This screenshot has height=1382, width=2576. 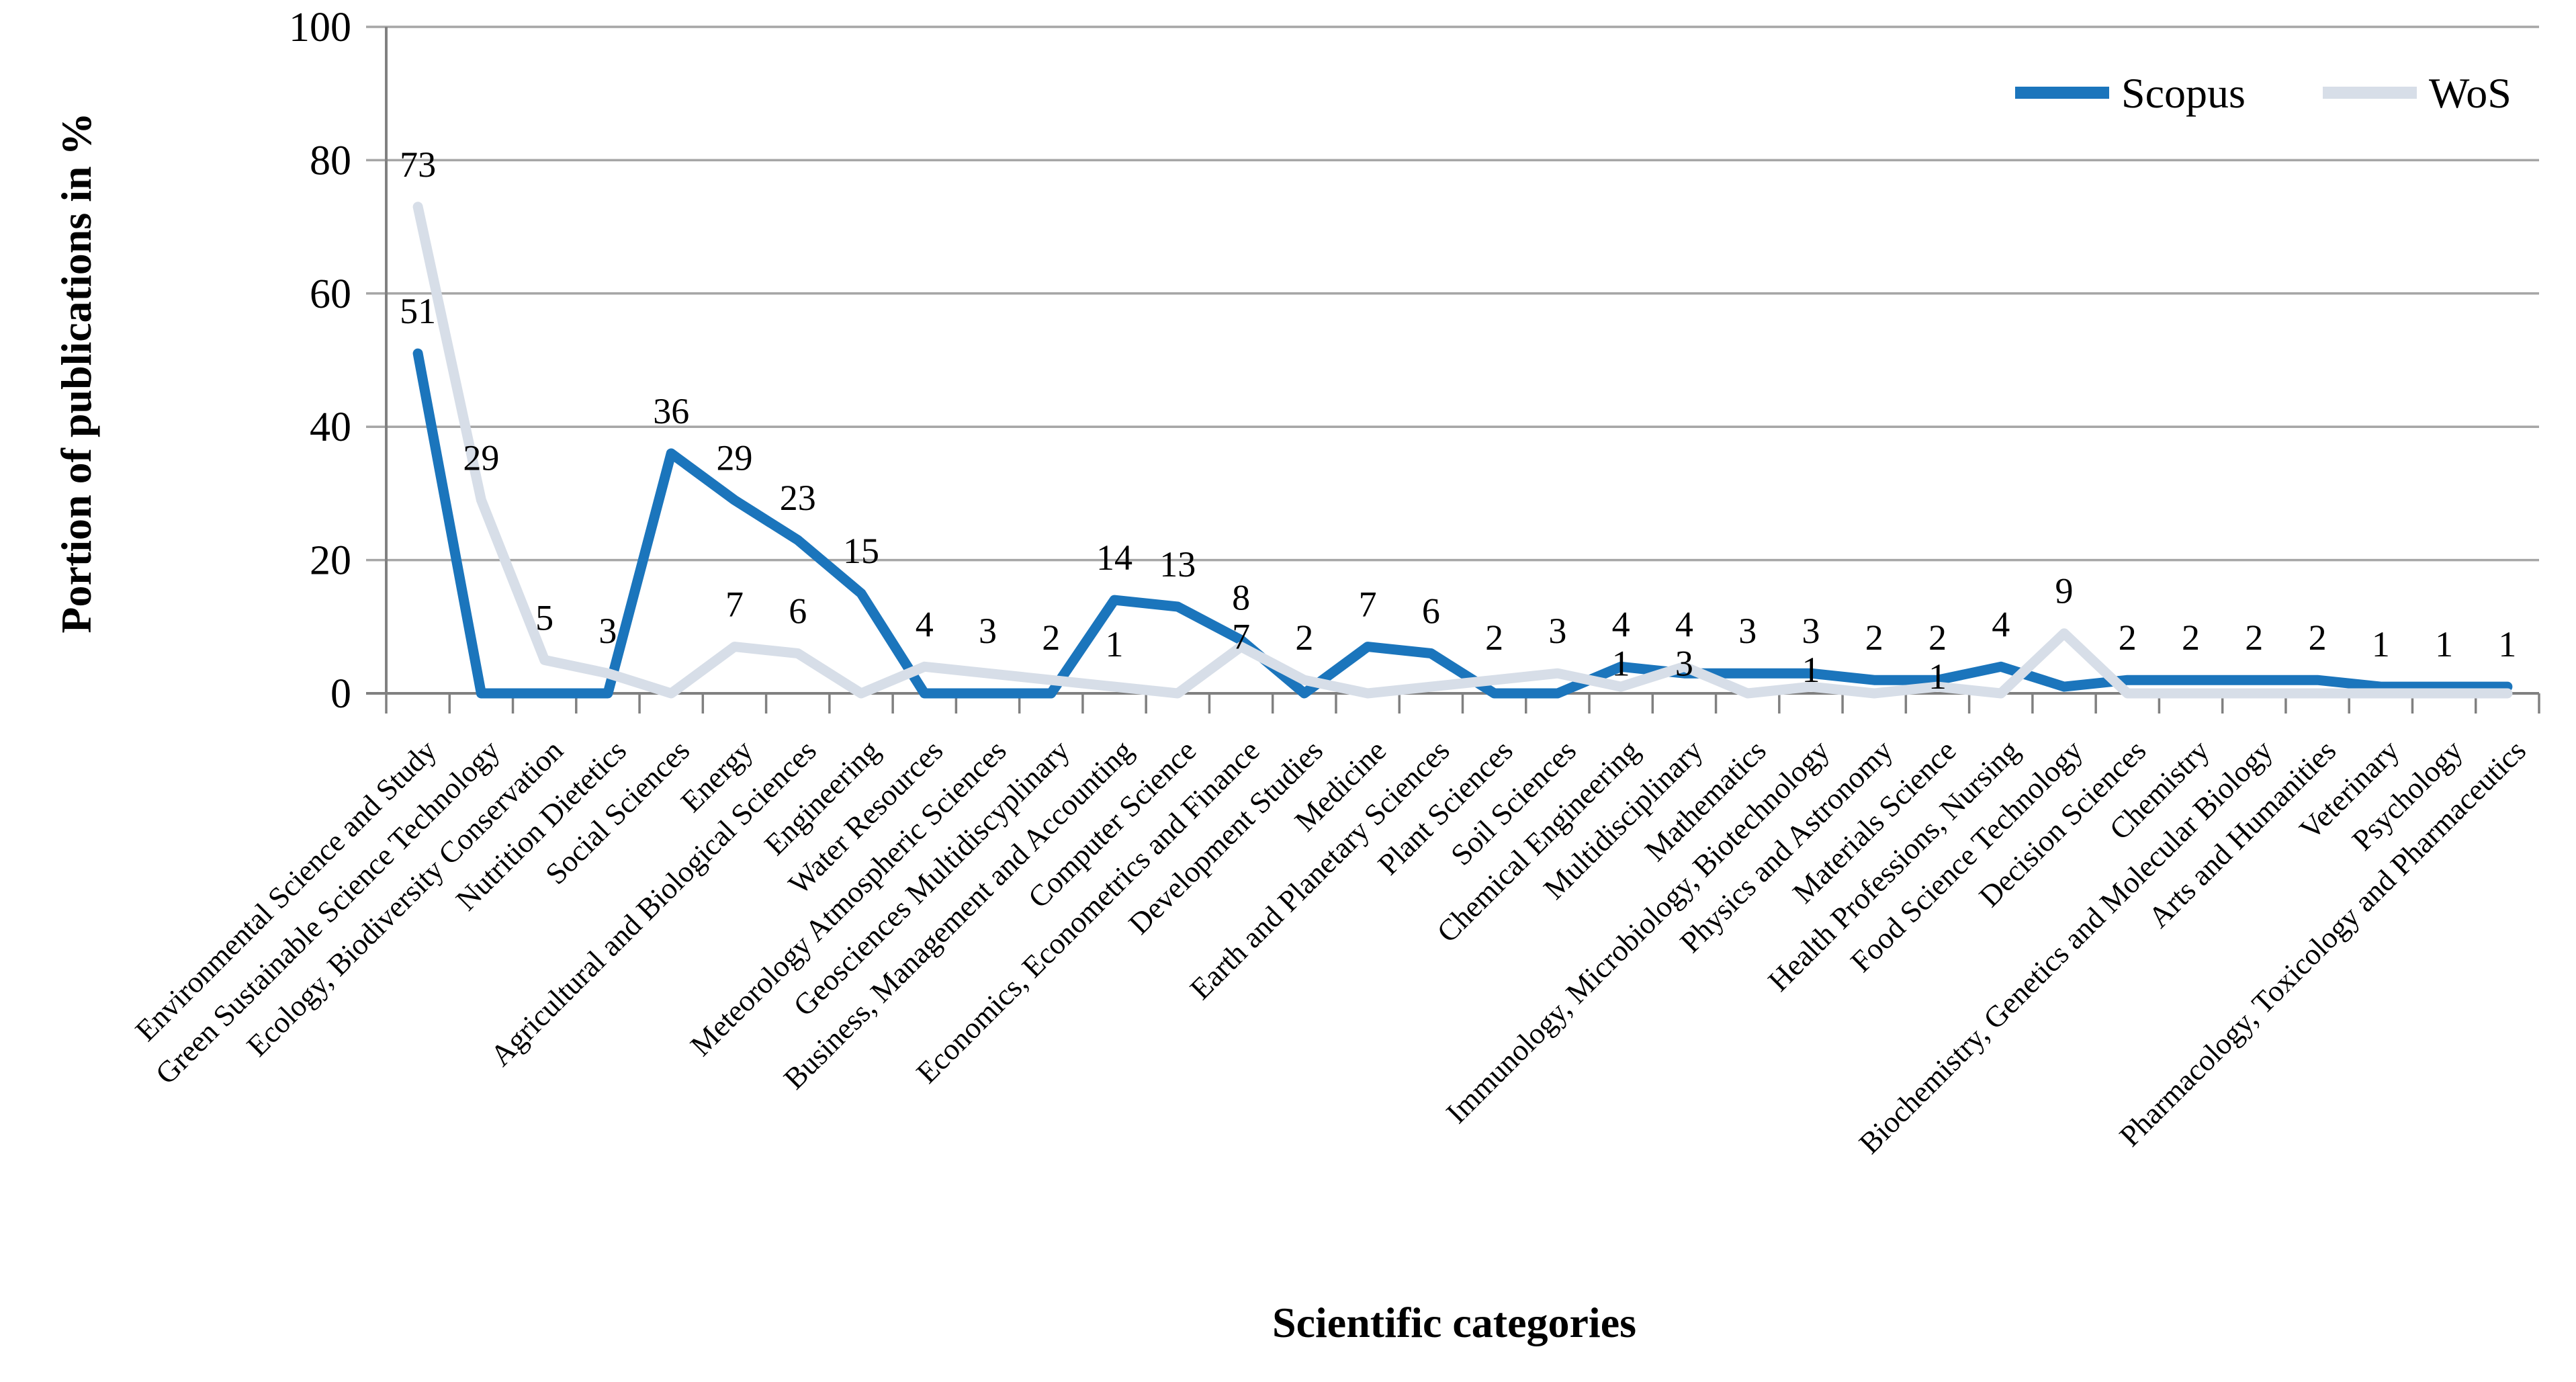 What do you see at coordinates (320, 27) in the screenshot?
I see `y-axis-tick-label: 100` at bounding box center [320, 27].